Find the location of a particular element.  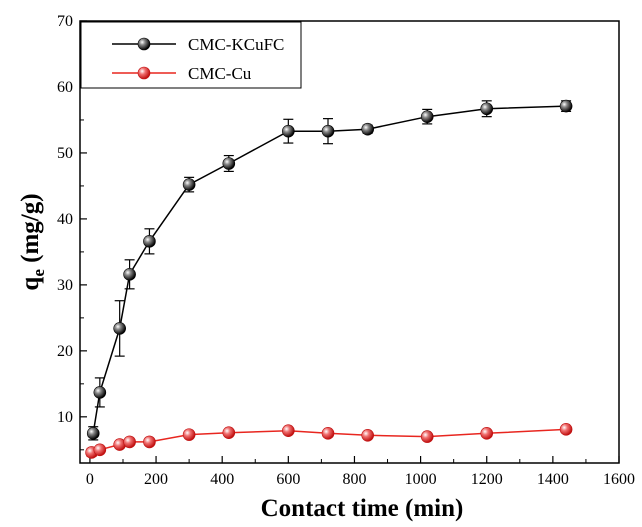

x-tick-label: 1600 is located at coordinates (619, 479).